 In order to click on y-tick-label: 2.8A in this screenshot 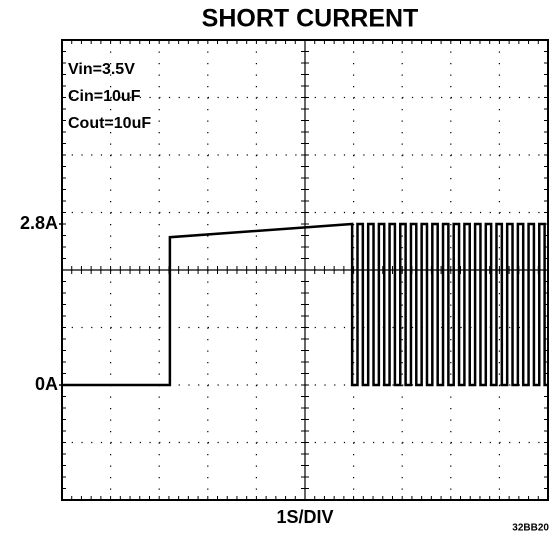, I will do `click(39, 223)`.